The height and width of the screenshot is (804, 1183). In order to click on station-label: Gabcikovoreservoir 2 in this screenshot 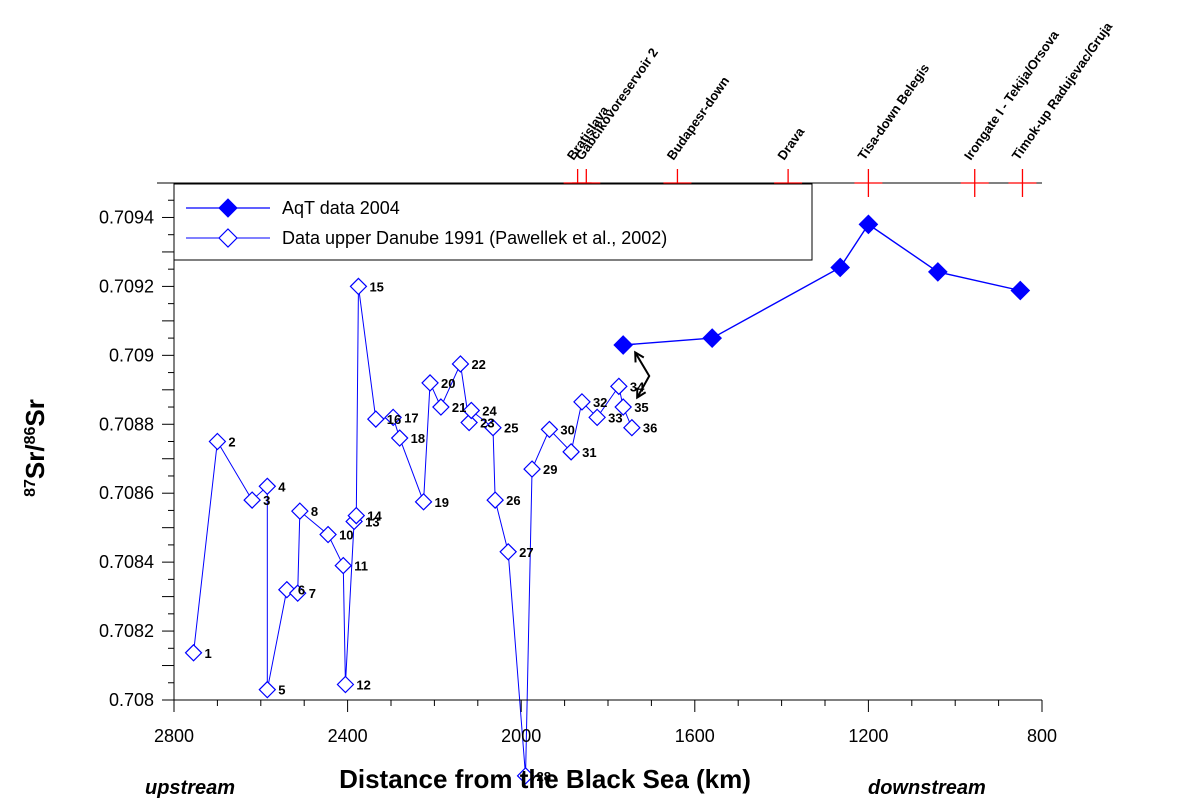, I will do `click(616, 104)`.